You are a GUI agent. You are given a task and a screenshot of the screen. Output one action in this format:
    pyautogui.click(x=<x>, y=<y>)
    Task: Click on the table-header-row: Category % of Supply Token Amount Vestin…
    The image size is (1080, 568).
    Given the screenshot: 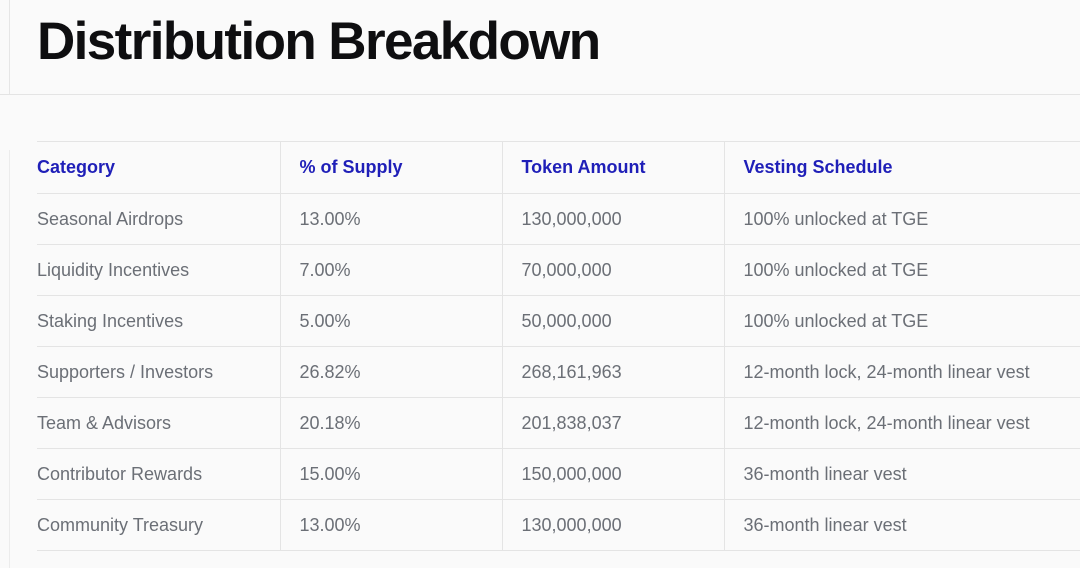 What is the action you would take?
    pyautogui.click(x=558, y=167)
    